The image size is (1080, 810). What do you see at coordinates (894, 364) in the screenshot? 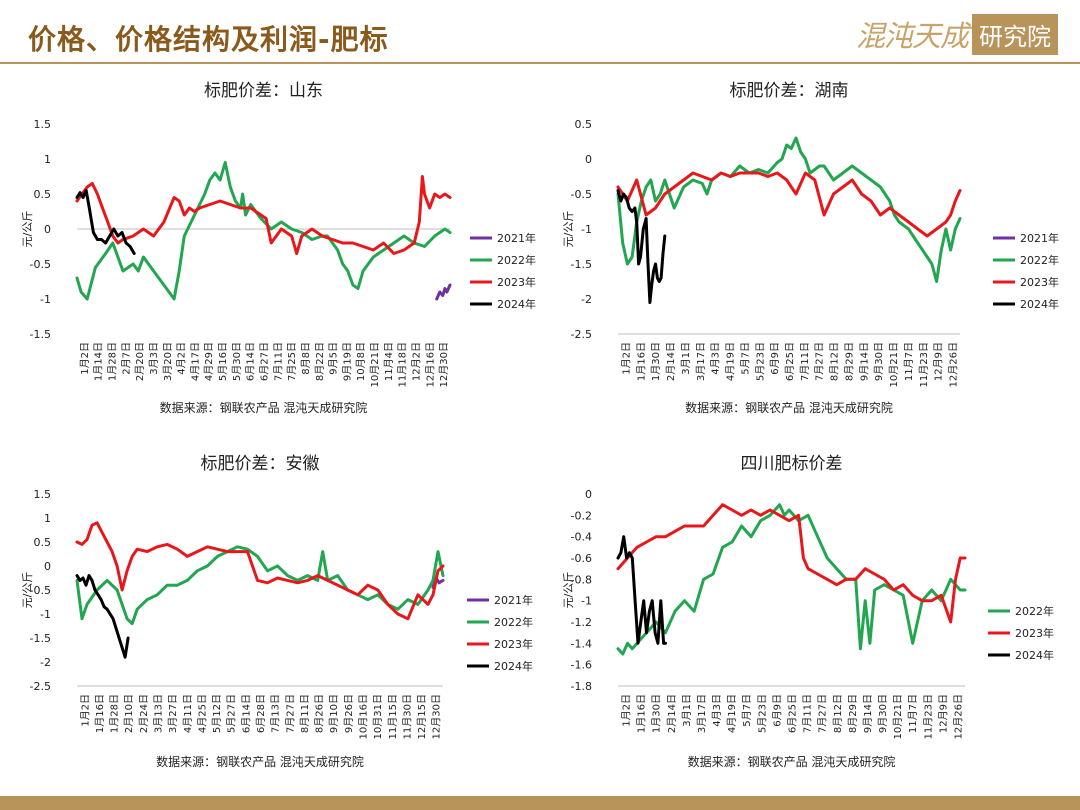
I see `x-tick-label: 10月21日` at bounding box center [894, 364].